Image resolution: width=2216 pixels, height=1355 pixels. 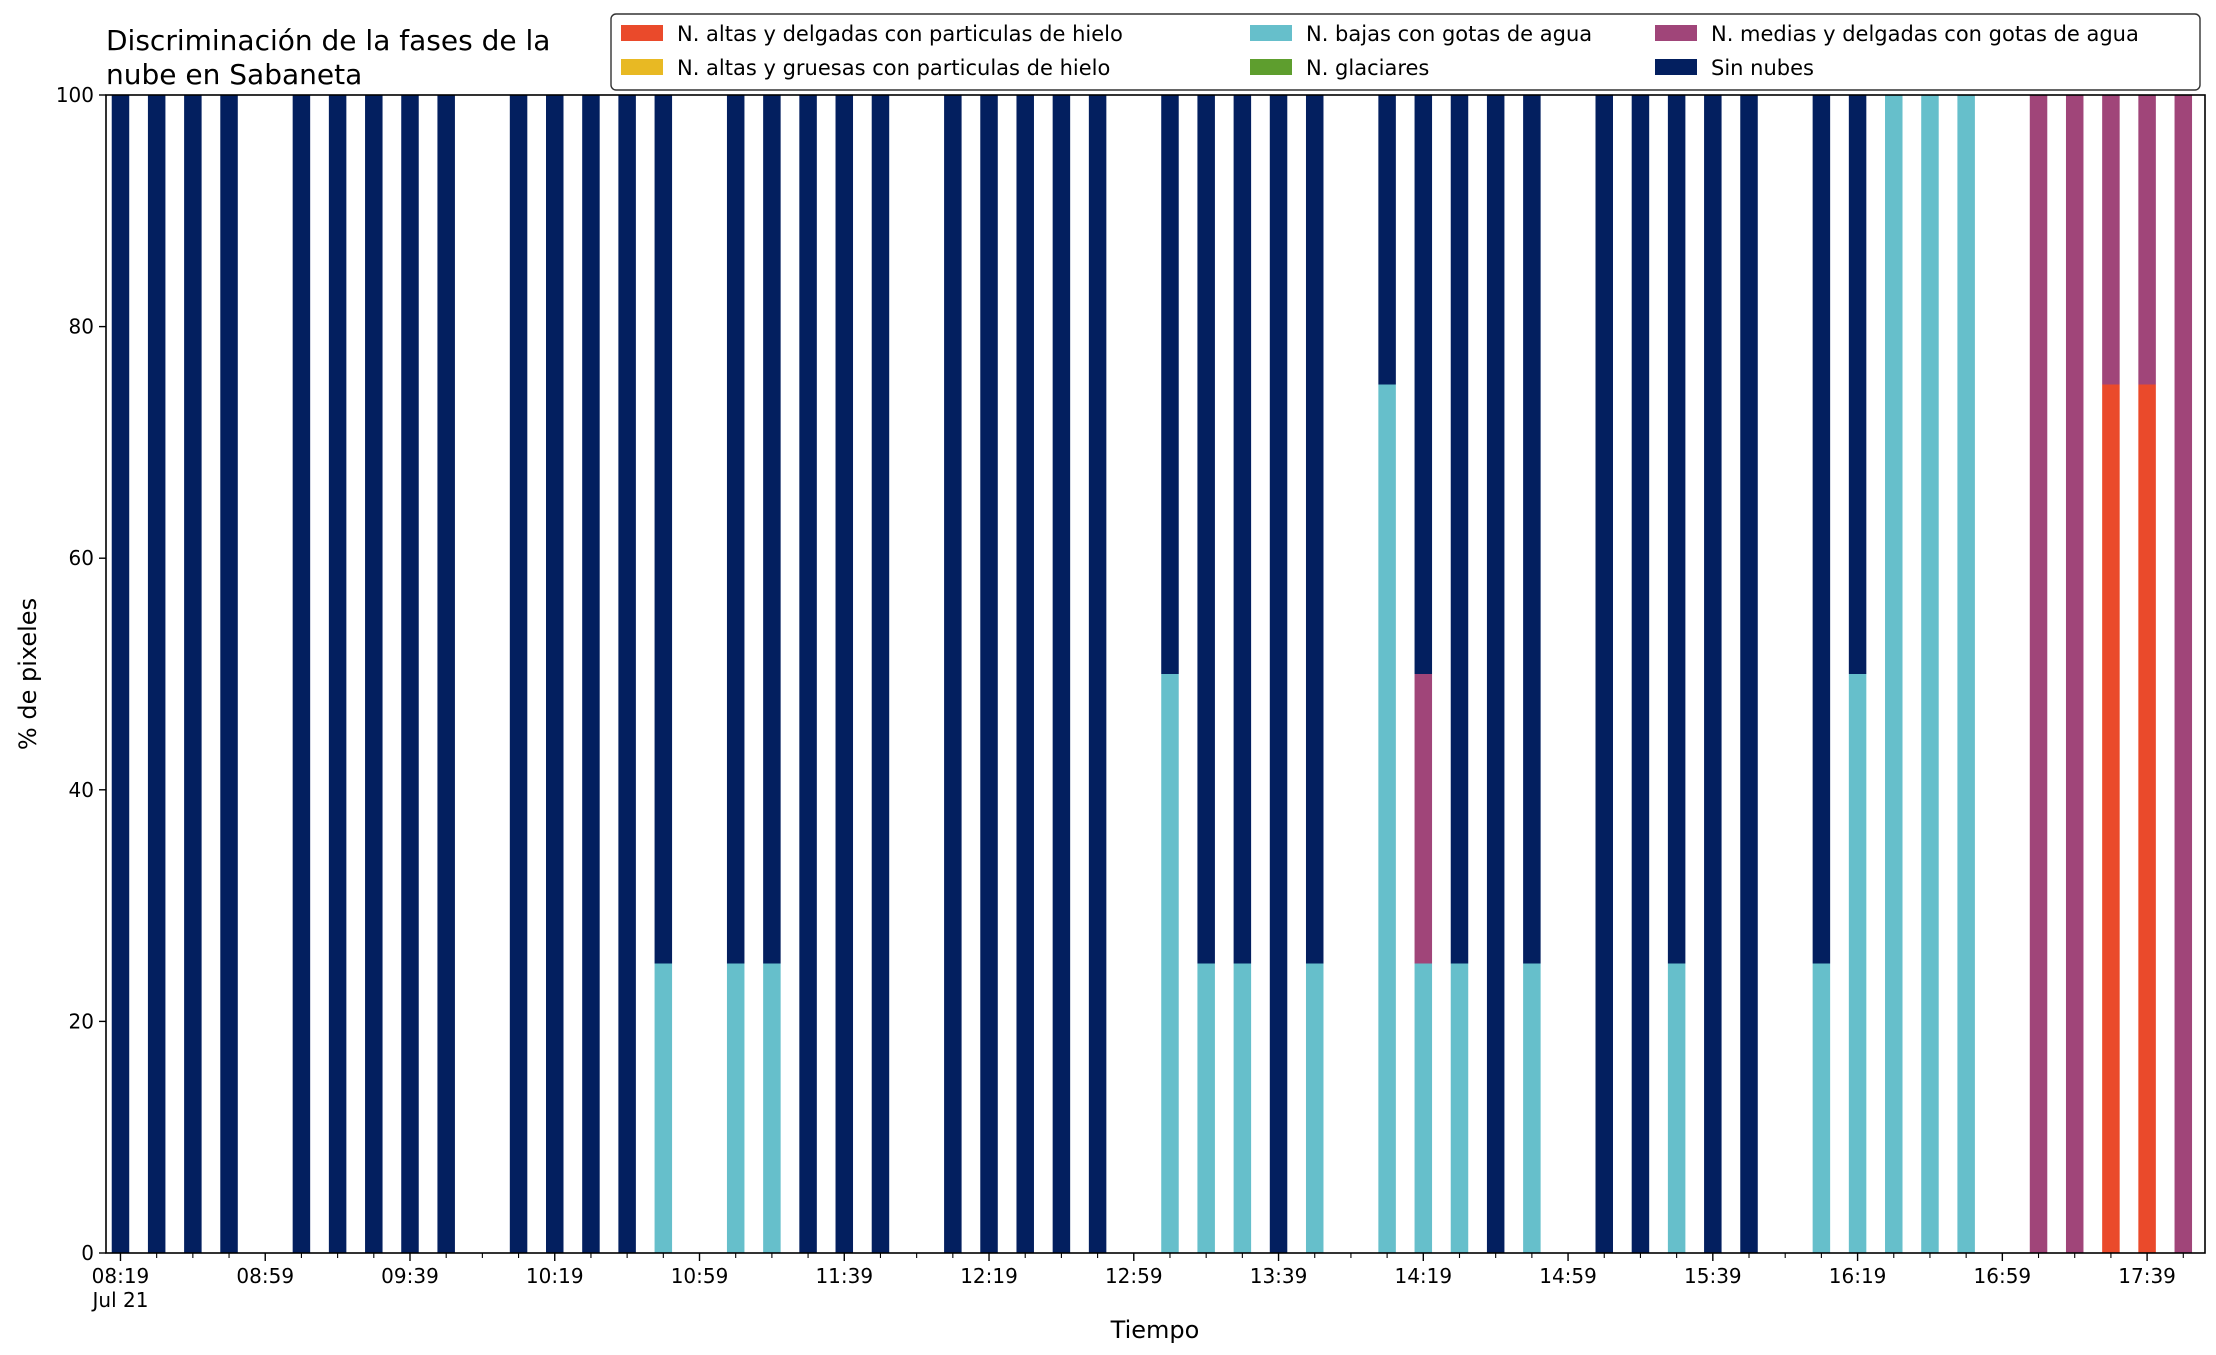 What do you see at coordinates (446, 674) in the screenshot?
I see `bar-0949-sin_nubes` at bounding box center [446, 674].